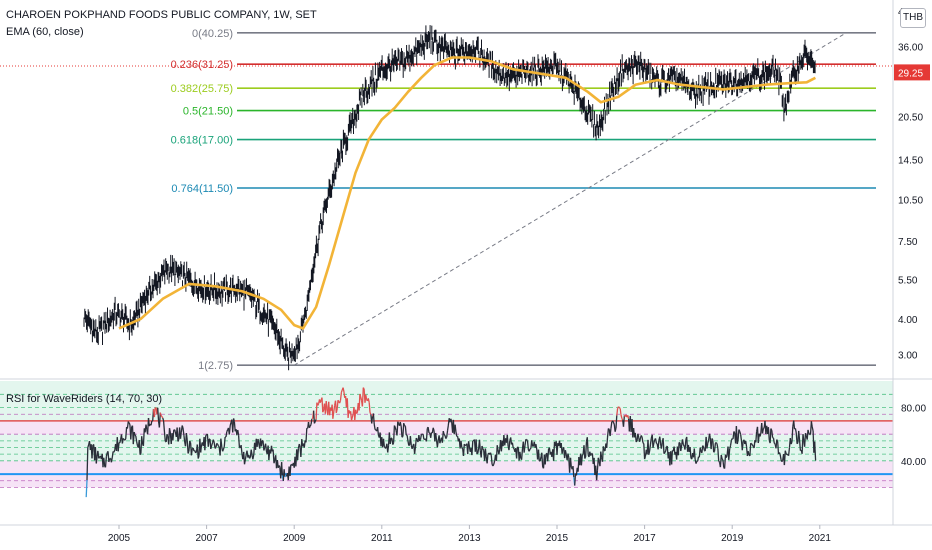 This screenshot has width=932, height=550. Describe the element at coordinates (45, 32) in the screenshot. I see `ema-indicator-label: EMA (60, close)` at that location.